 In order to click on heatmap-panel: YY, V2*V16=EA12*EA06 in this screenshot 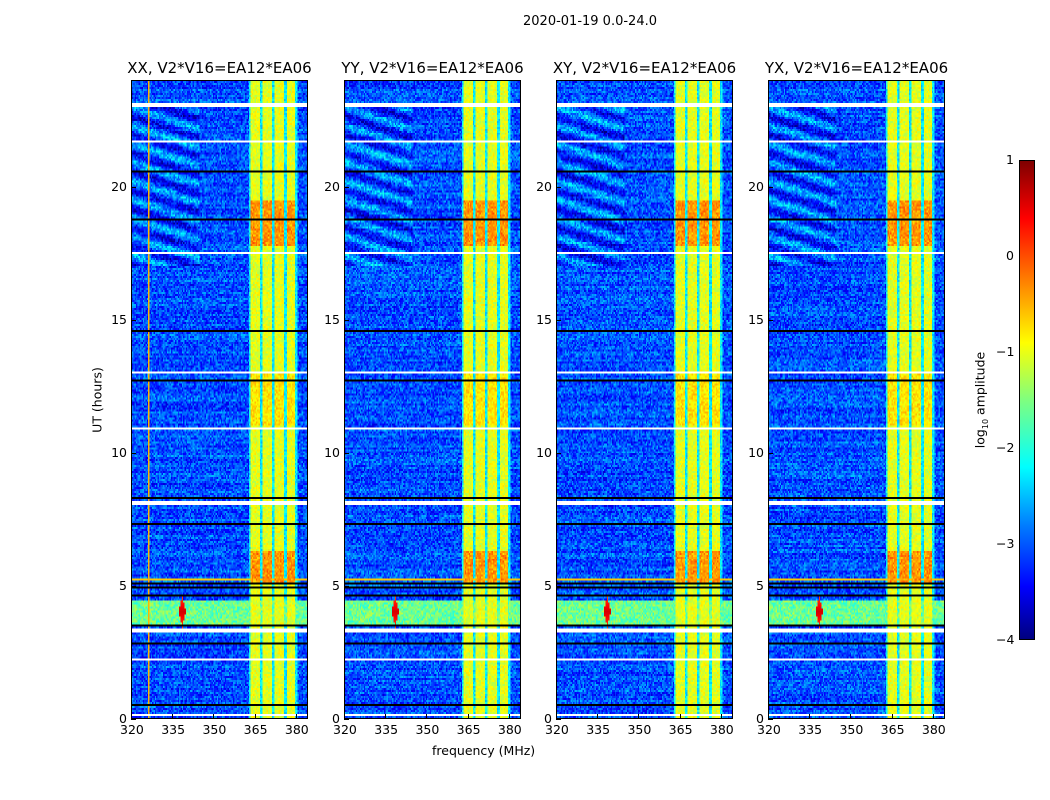, I will do `click(432, 389)`.